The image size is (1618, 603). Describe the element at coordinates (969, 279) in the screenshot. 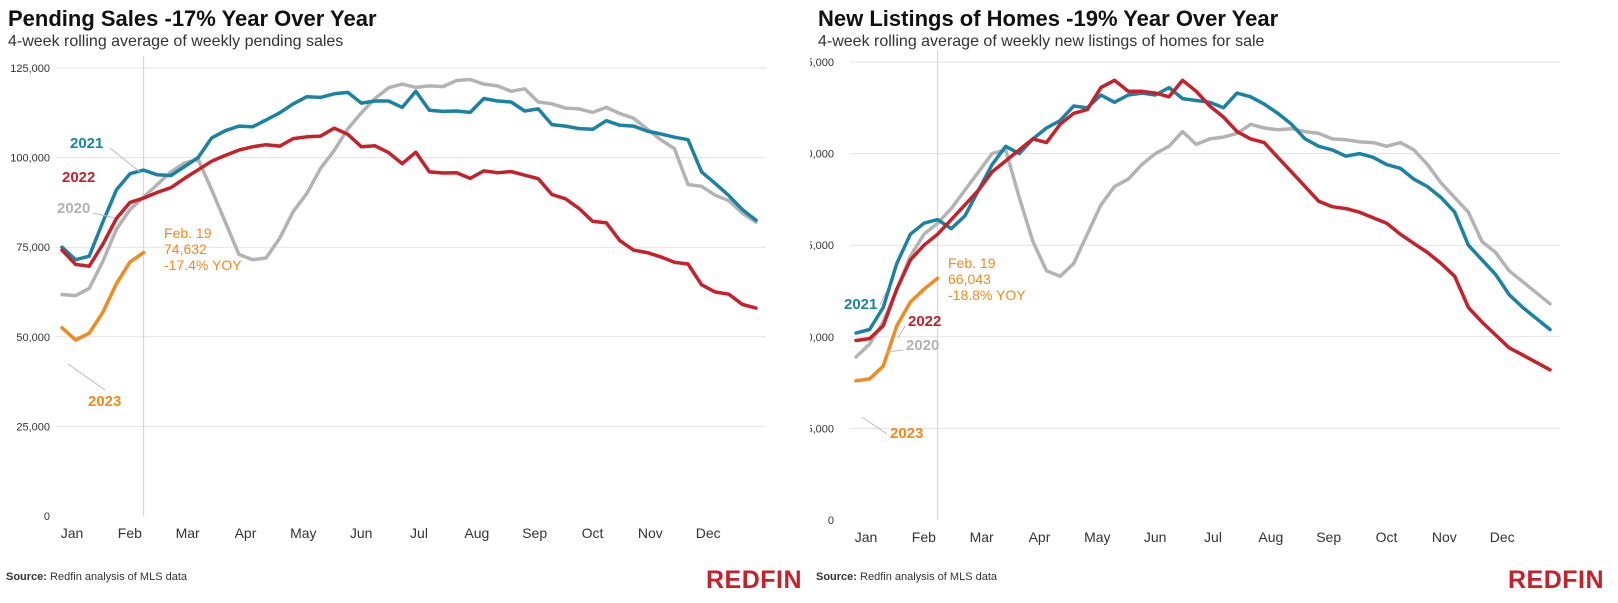

I see `callout-text: 66,043` at that location.